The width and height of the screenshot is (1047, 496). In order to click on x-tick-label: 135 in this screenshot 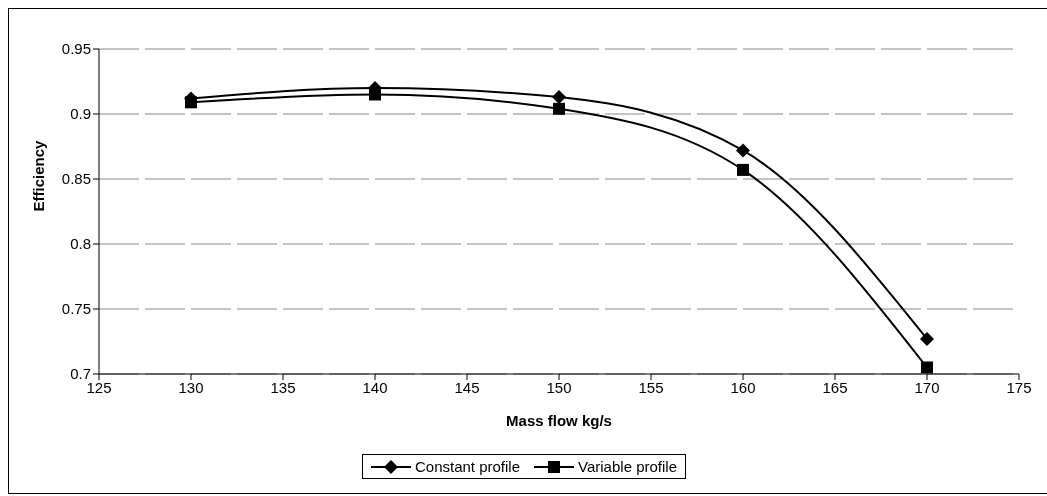, I will do `click(283, 387)`.